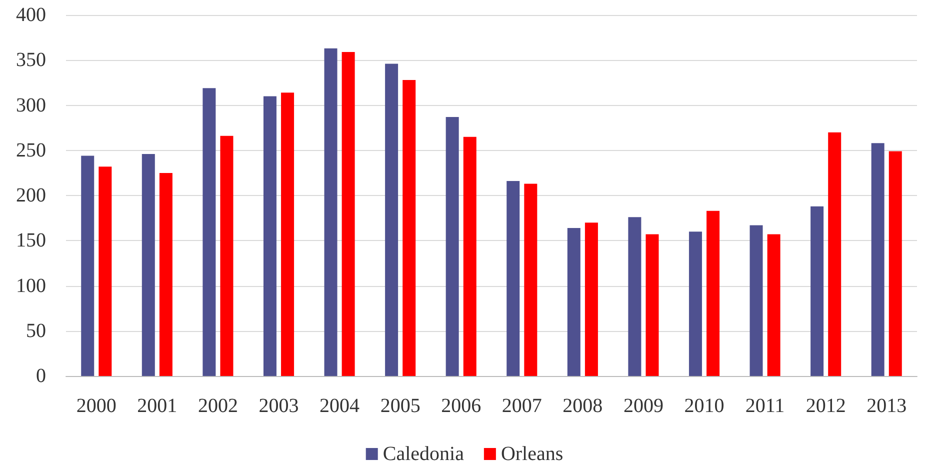  I want to click on y-tick-label: 250, so click(31, 150).